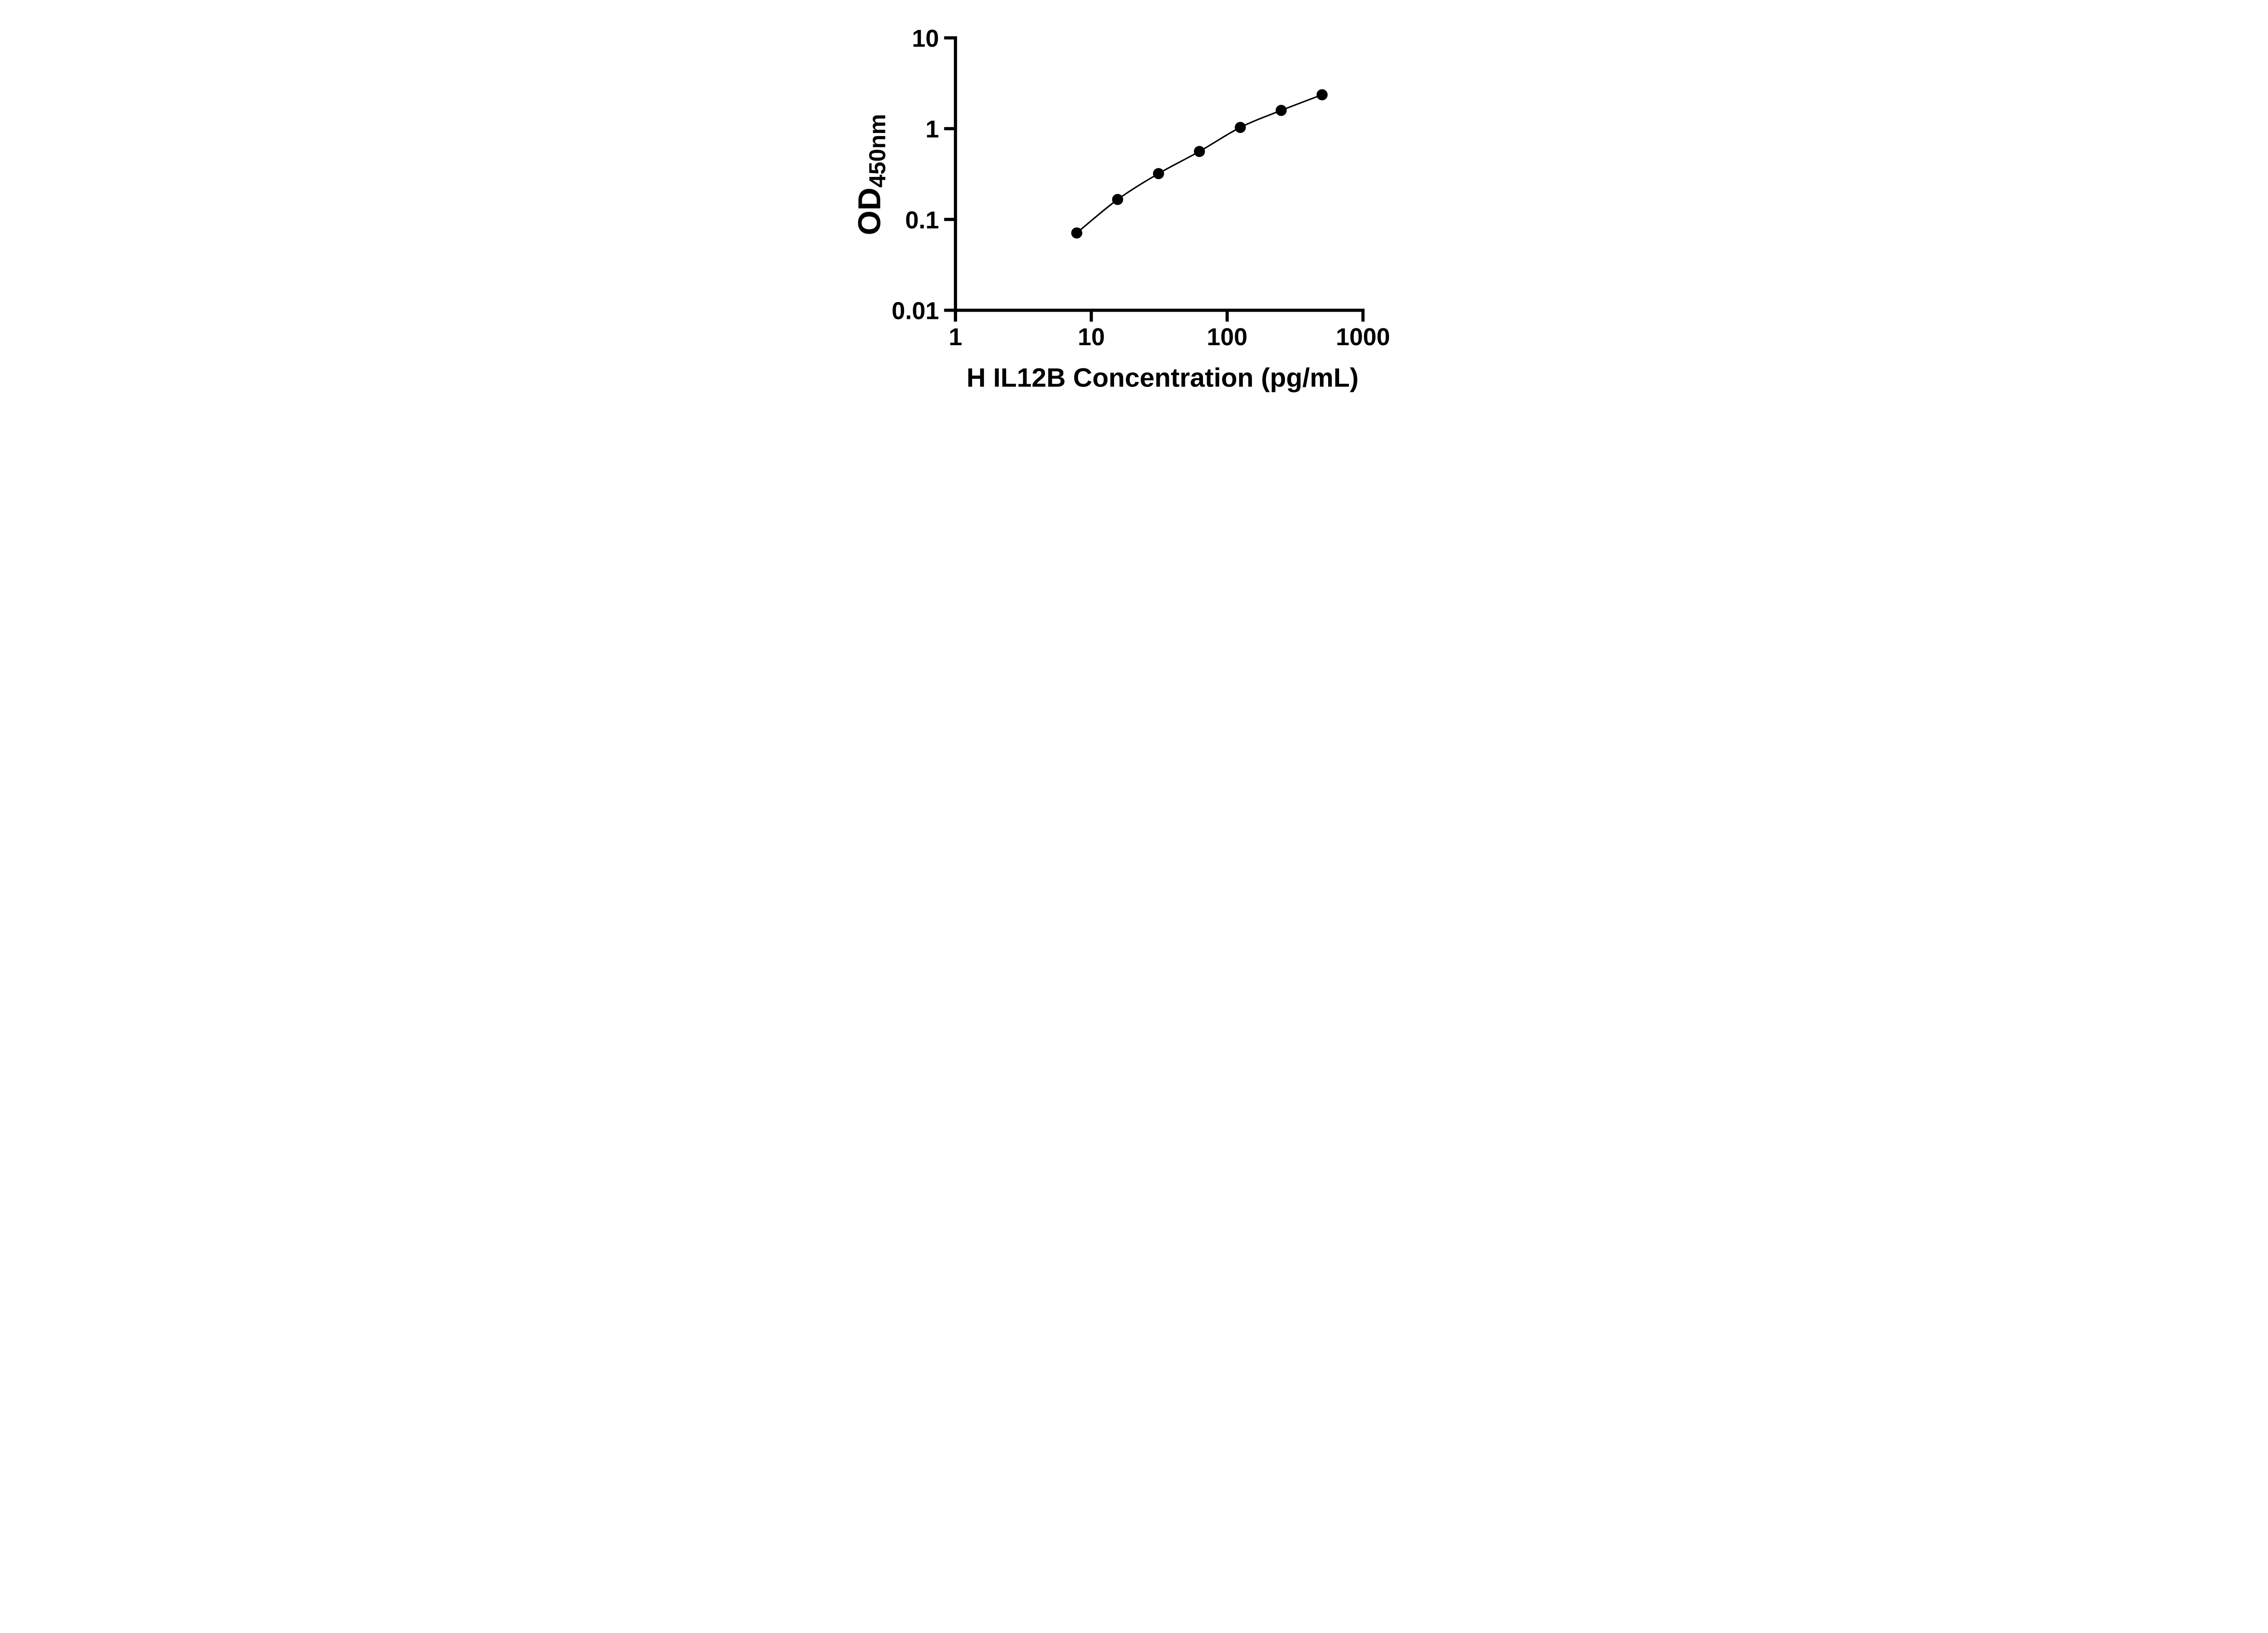  Describe the element at coordinates (922, 220) in the screenshot. I see `y-tick-label: 0.1` at that location.